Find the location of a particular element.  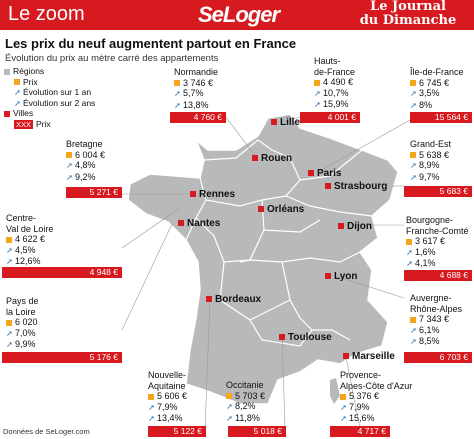

city-label: Rennes is located at coordinates (217, 194).